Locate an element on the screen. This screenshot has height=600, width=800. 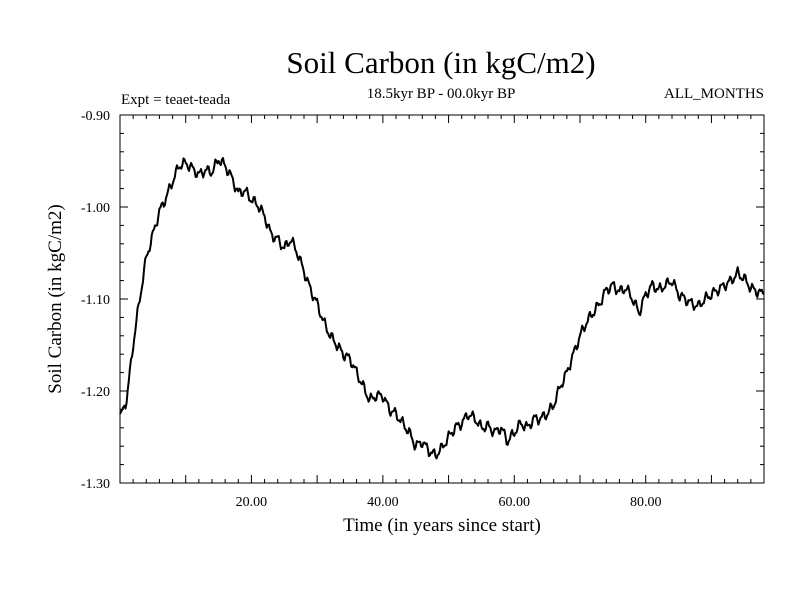
experiment-label: Expt = teaet-teada is located at coordinates (176, 100).